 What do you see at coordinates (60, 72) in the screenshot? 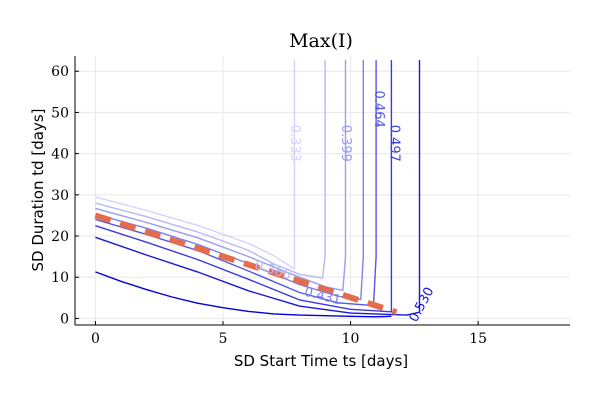
I see `y-tick-label: 60` at bounding box center [60, 72].